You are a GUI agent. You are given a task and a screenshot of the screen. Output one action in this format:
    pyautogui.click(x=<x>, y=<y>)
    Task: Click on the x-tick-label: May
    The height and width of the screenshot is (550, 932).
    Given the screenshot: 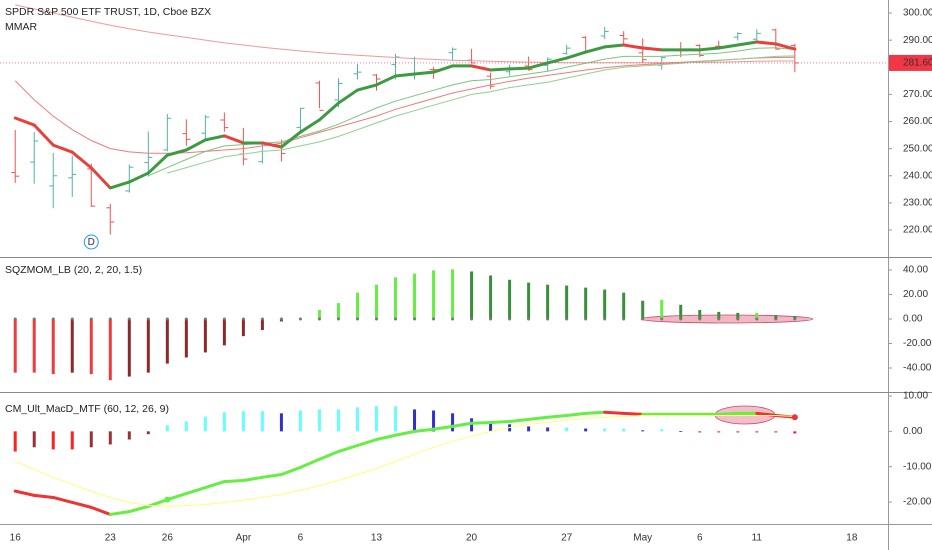 What is the action you would take?
    pyautogui.click(x=642, y=538)
    